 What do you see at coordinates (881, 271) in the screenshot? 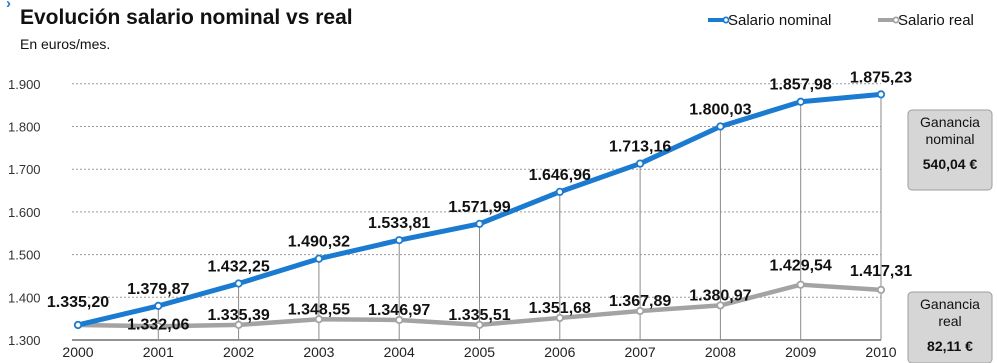
I see `data-label: 1.417,31` at bounding box center [881, 271].